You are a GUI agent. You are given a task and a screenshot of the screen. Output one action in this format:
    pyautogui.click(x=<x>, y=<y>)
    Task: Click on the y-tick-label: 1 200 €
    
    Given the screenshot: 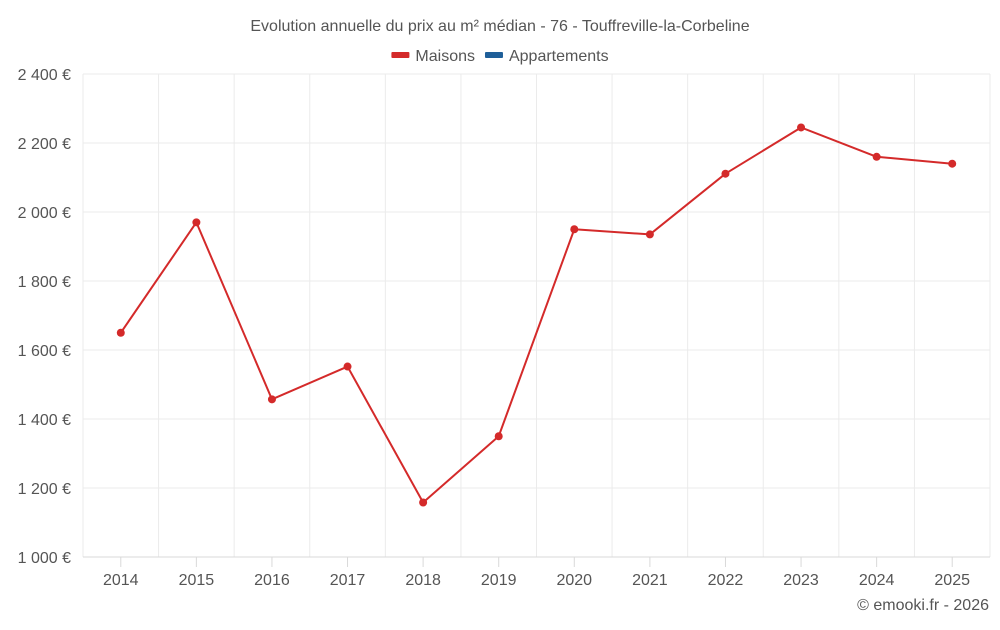 What is the action you would take?
    pyautogui.click(x=44, y=489)
    